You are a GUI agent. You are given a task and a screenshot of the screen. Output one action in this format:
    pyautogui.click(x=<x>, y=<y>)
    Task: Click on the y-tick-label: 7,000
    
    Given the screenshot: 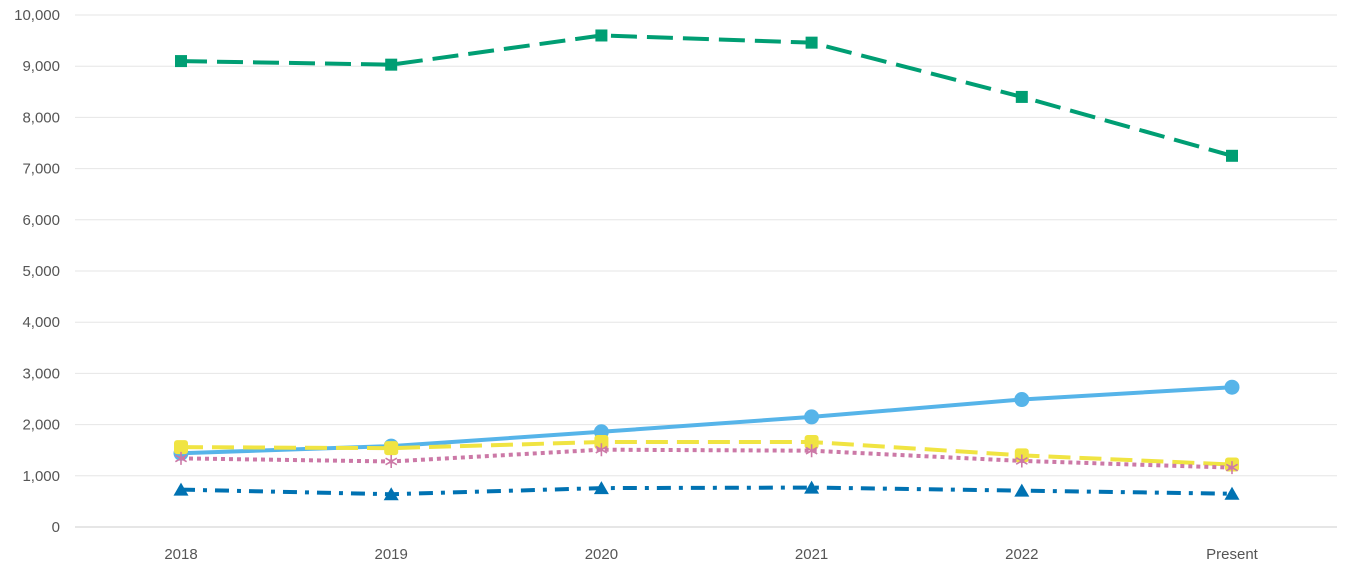 What is the action you would take?
    pyautogui.click(x=41, y=169)
    